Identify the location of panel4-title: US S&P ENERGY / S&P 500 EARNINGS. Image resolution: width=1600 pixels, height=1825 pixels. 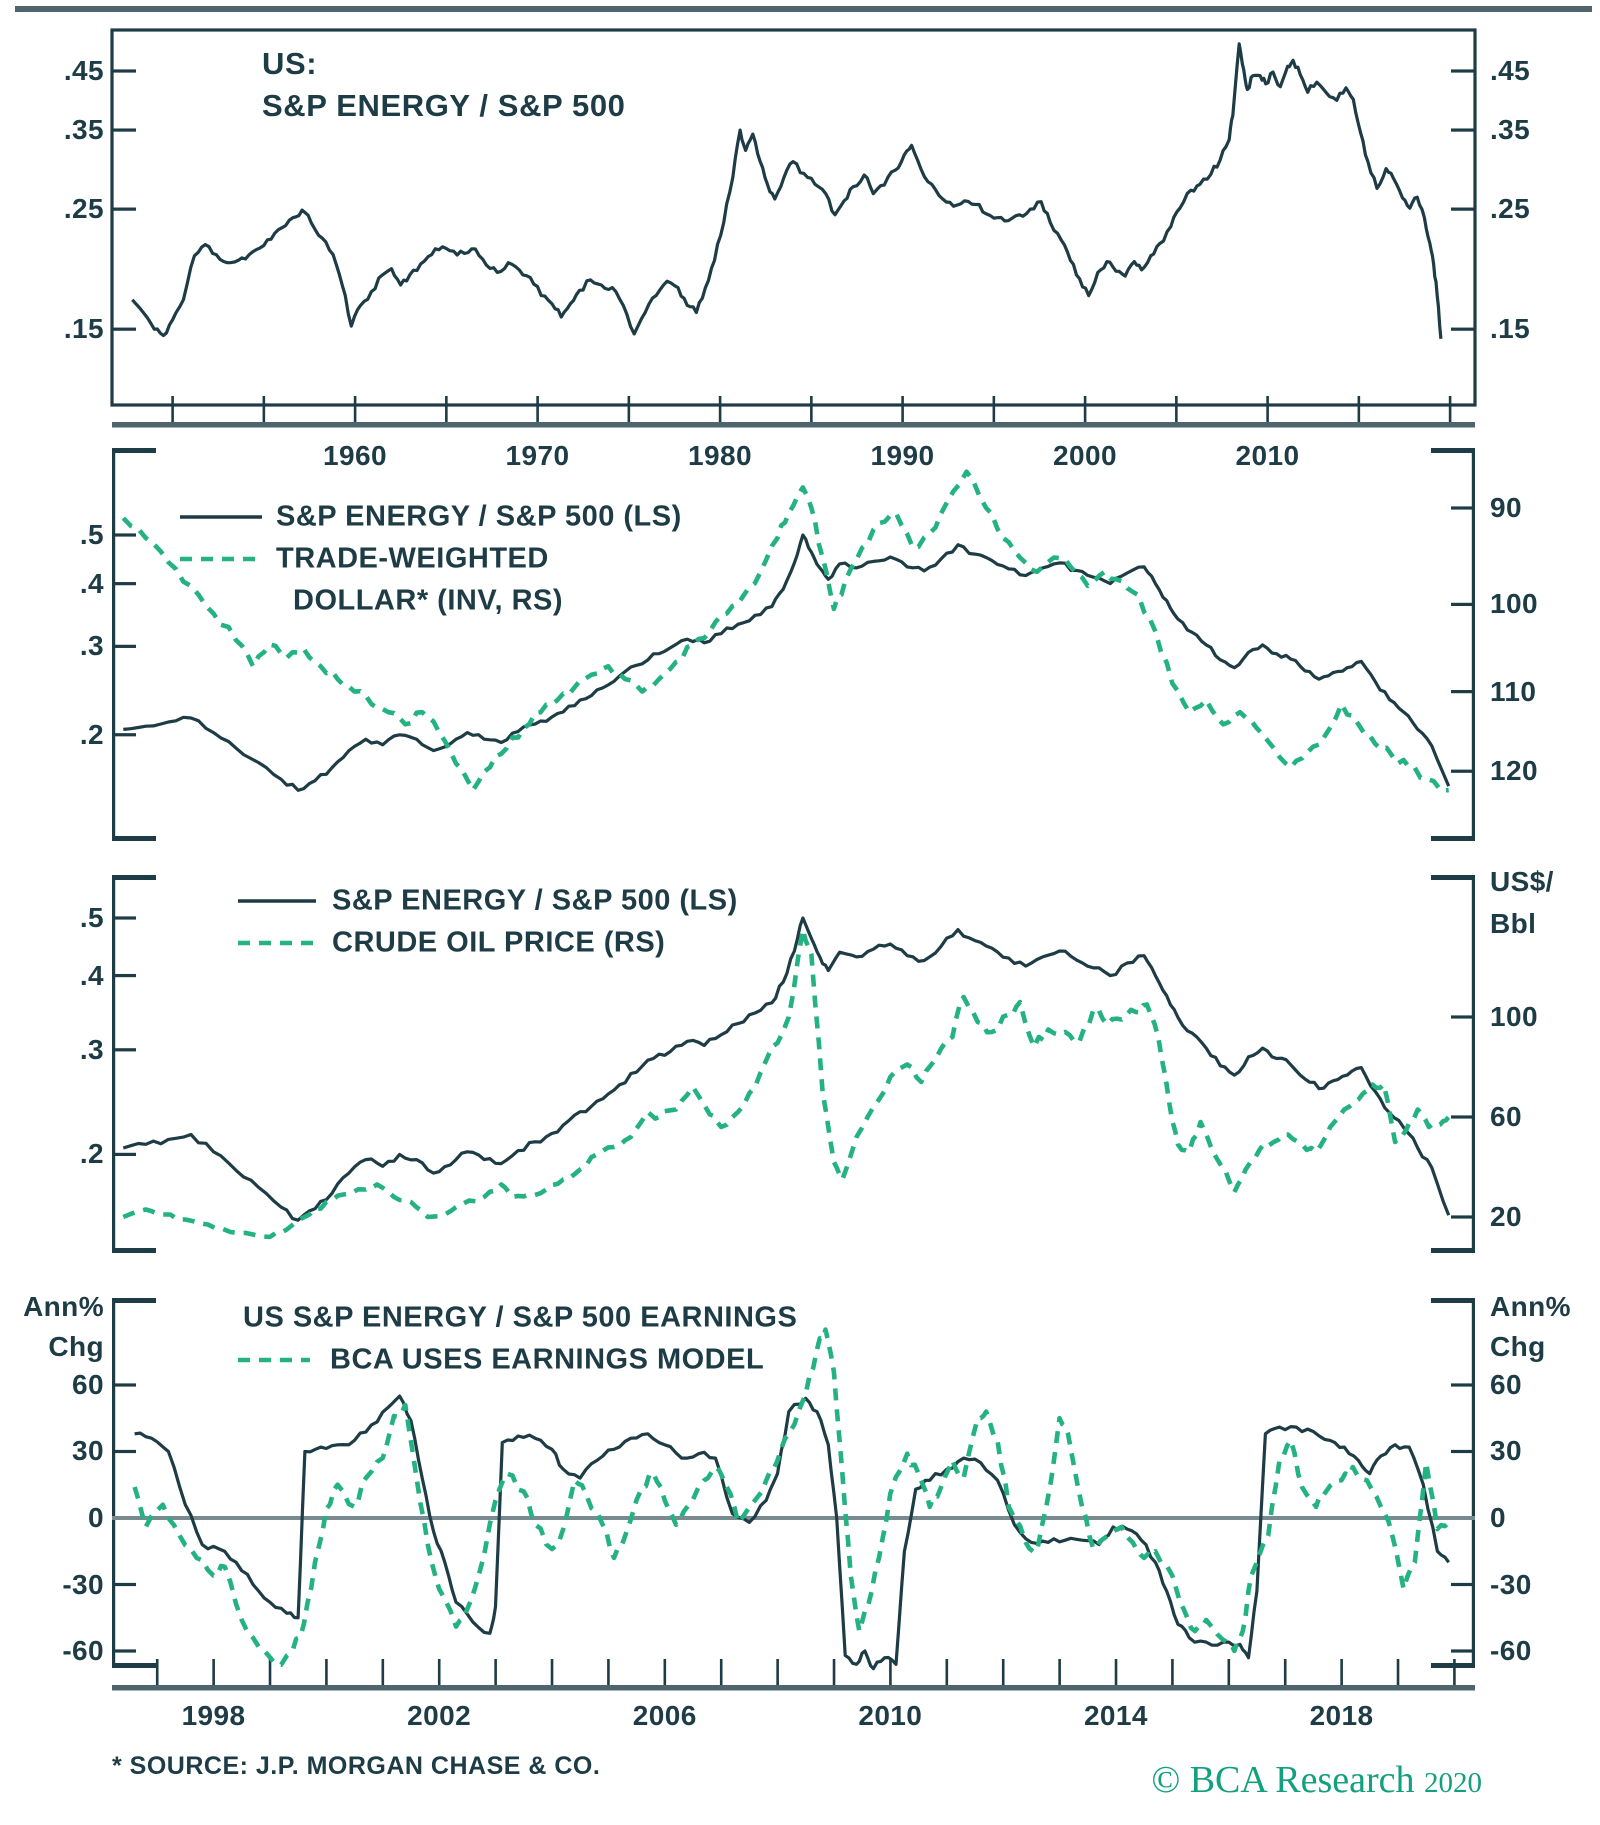
(520, 1317).